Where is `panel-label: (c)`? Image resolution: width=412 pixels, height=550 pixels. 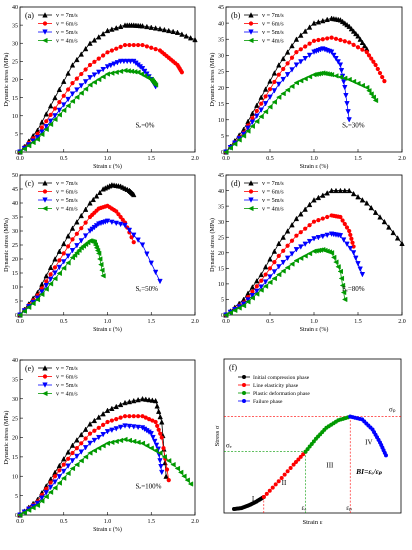 panel-label: (c) is located at coordinates (29, 183).